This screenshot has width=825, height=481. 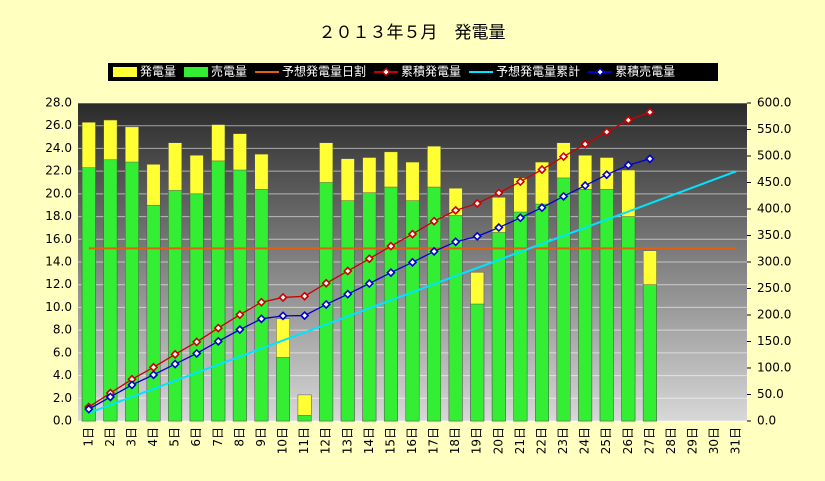 What do you see at coordinates (326, 440) in the screenshot?
I see `x-tick-label: 12日` at bounding box center [326, 440].